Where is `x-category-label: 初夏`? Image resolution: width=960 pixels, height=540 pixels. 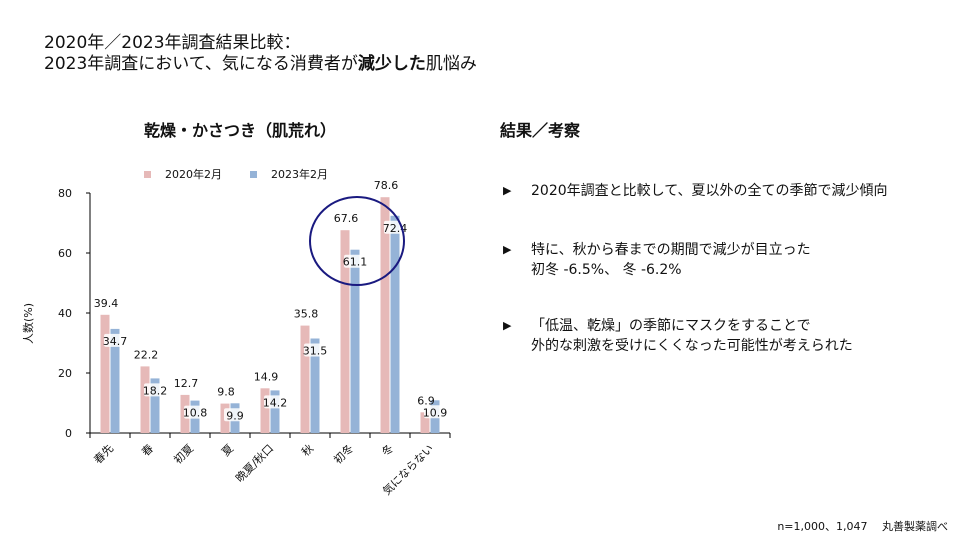
x-category-label: 初夏 is located at coordinates (183, 453).